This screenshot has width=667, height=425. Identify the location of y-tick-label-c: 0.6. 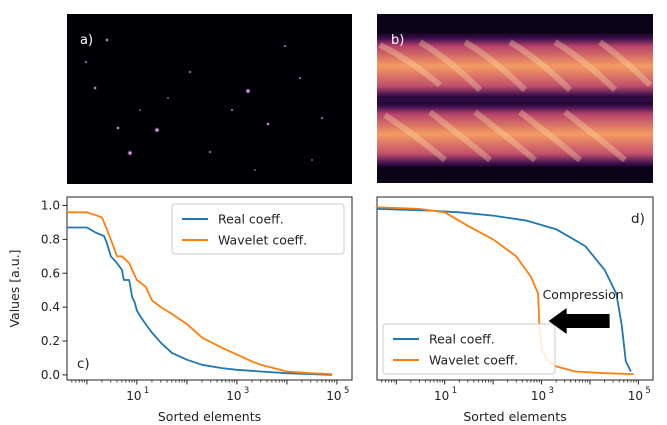
(50, 273).